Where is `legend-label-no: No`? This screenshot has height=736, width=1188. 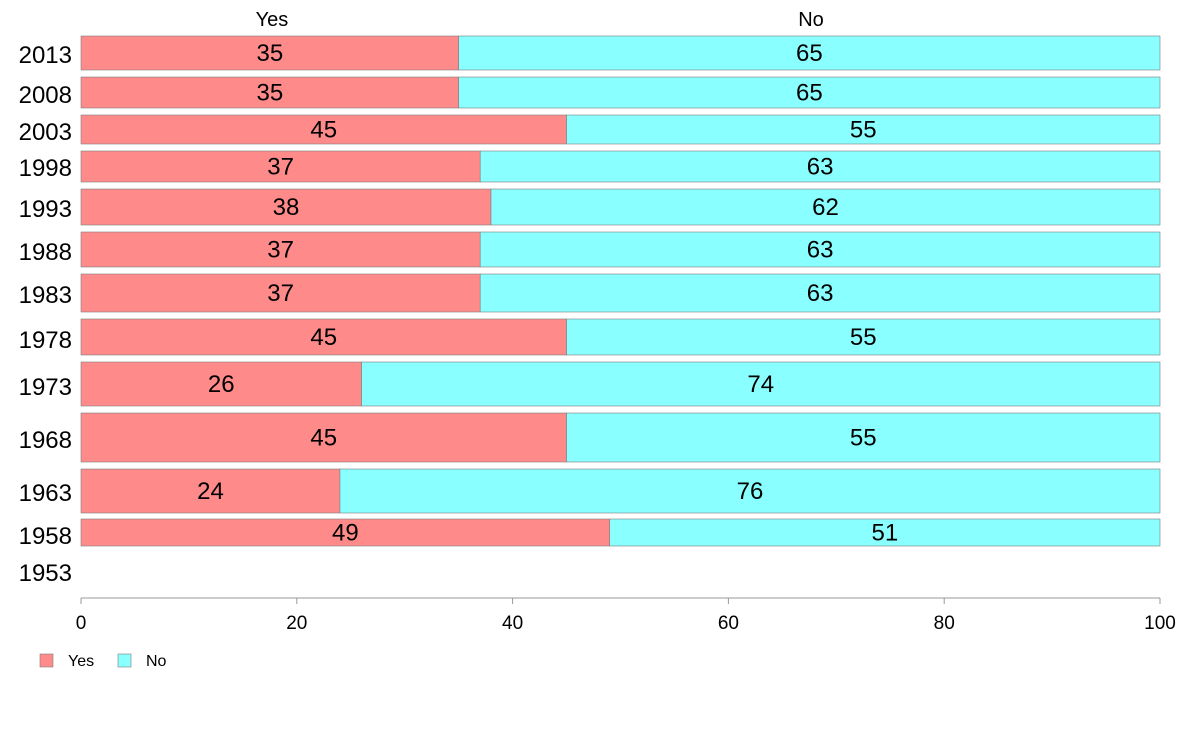
legend-label-no: No is located at coordinates (156, 661).